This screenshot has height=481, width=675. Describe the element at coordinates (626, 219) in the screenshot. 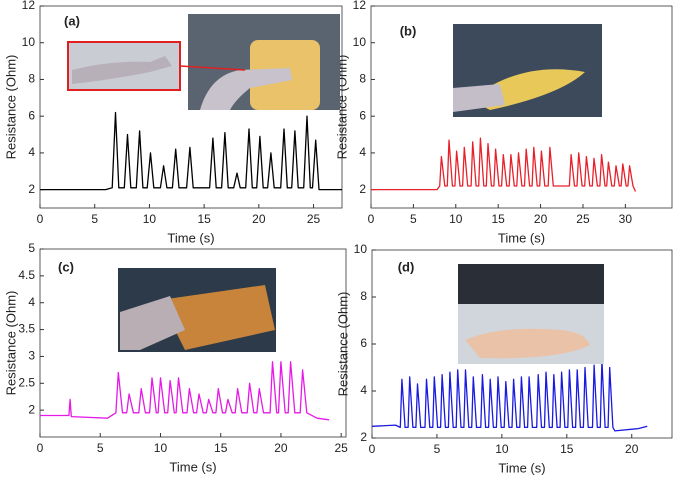

I see `x-tick-label: 30` at that location.